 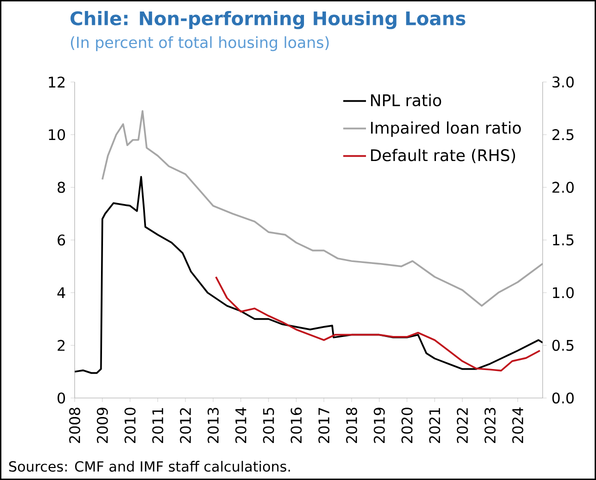 I want to click on legend-label: Default rate (RHS), so click(x=443, y=156).